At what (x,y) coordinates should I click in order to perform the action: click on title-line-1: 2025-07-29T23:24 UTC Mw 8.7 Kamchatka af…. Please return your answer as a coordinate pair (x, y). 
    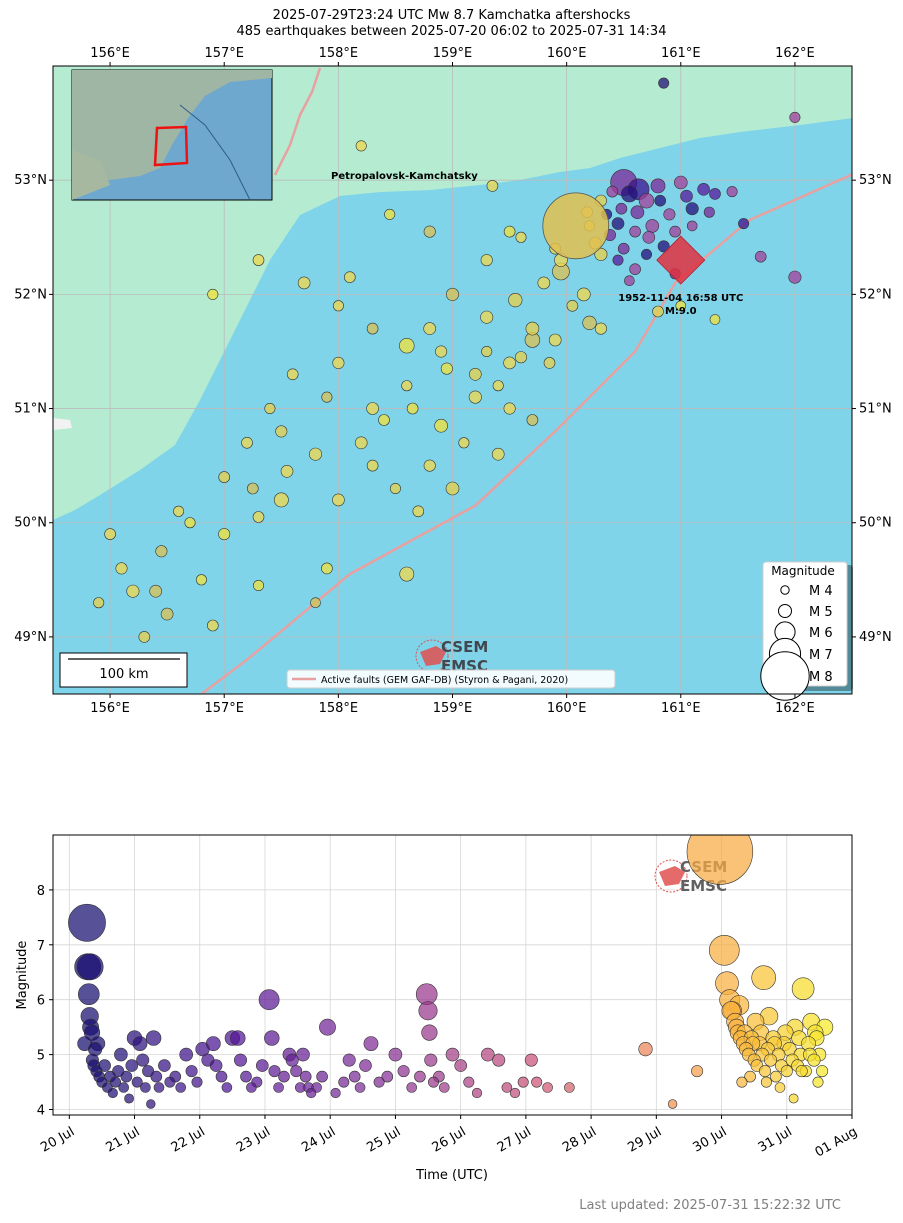
    Looking at the image, I should click on (451, 15).